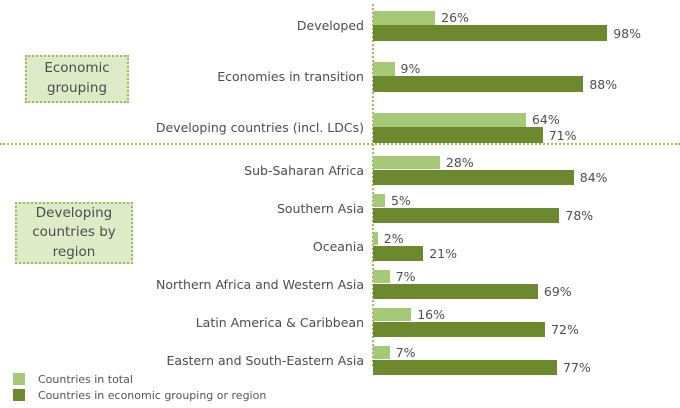  Describe the element at coordinates (279, 322) in the screenshot. I see `category-label: Latin America & Caribbean` at that location.